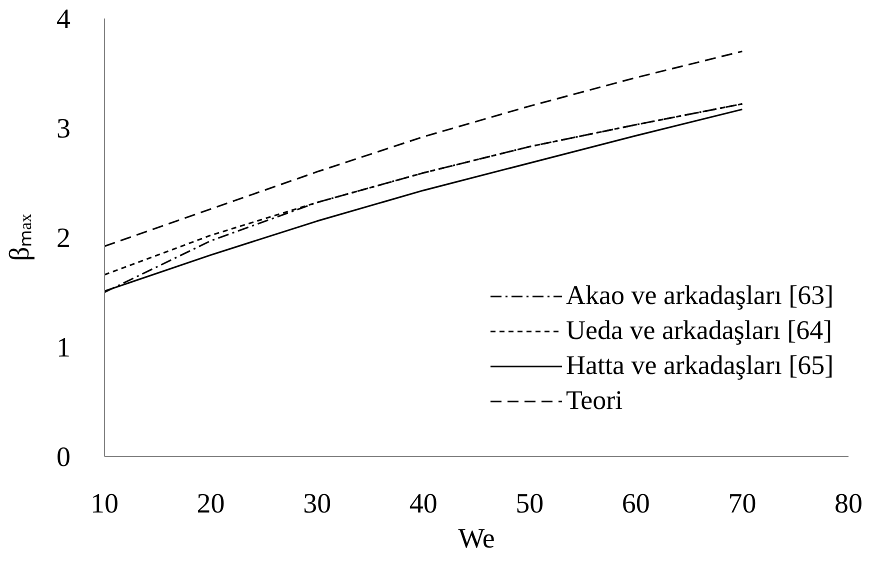 This screenshot has height=565, width=878. I want to click on y-tick-label: 3, so click(63, 129).